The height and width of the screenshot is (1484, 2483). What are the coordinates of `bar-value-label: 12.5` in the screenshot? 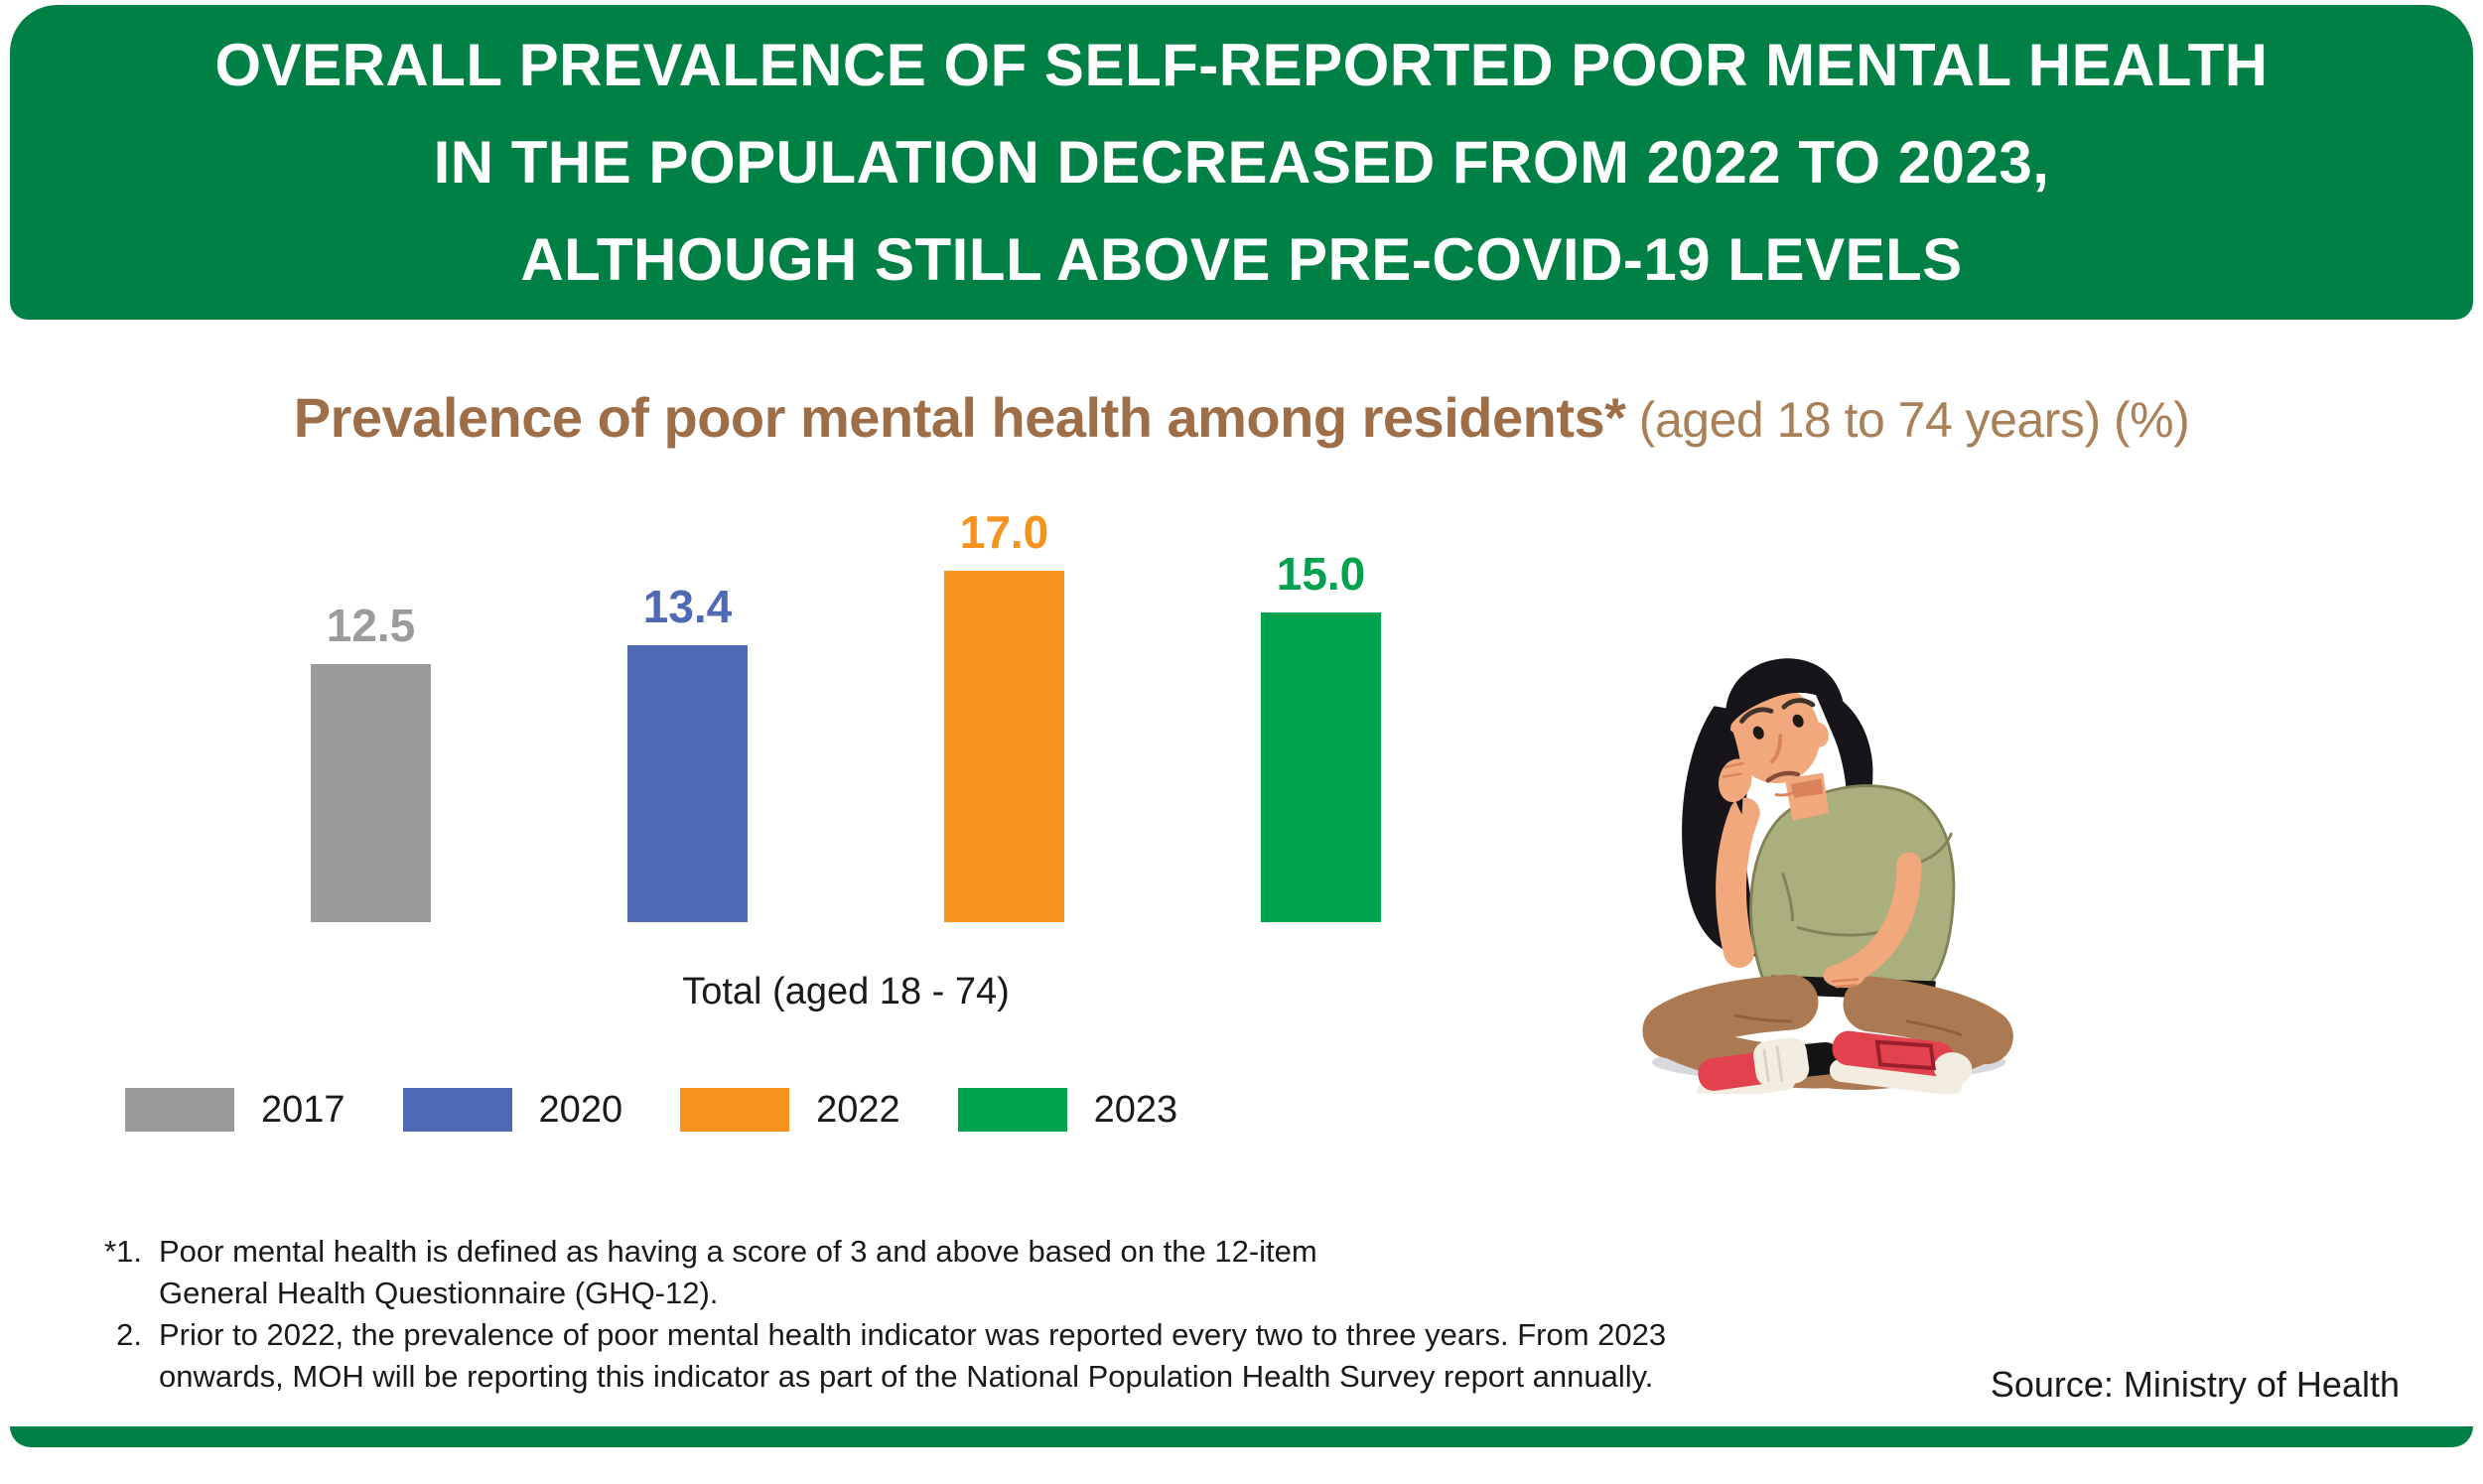 It's located at (371, 625).